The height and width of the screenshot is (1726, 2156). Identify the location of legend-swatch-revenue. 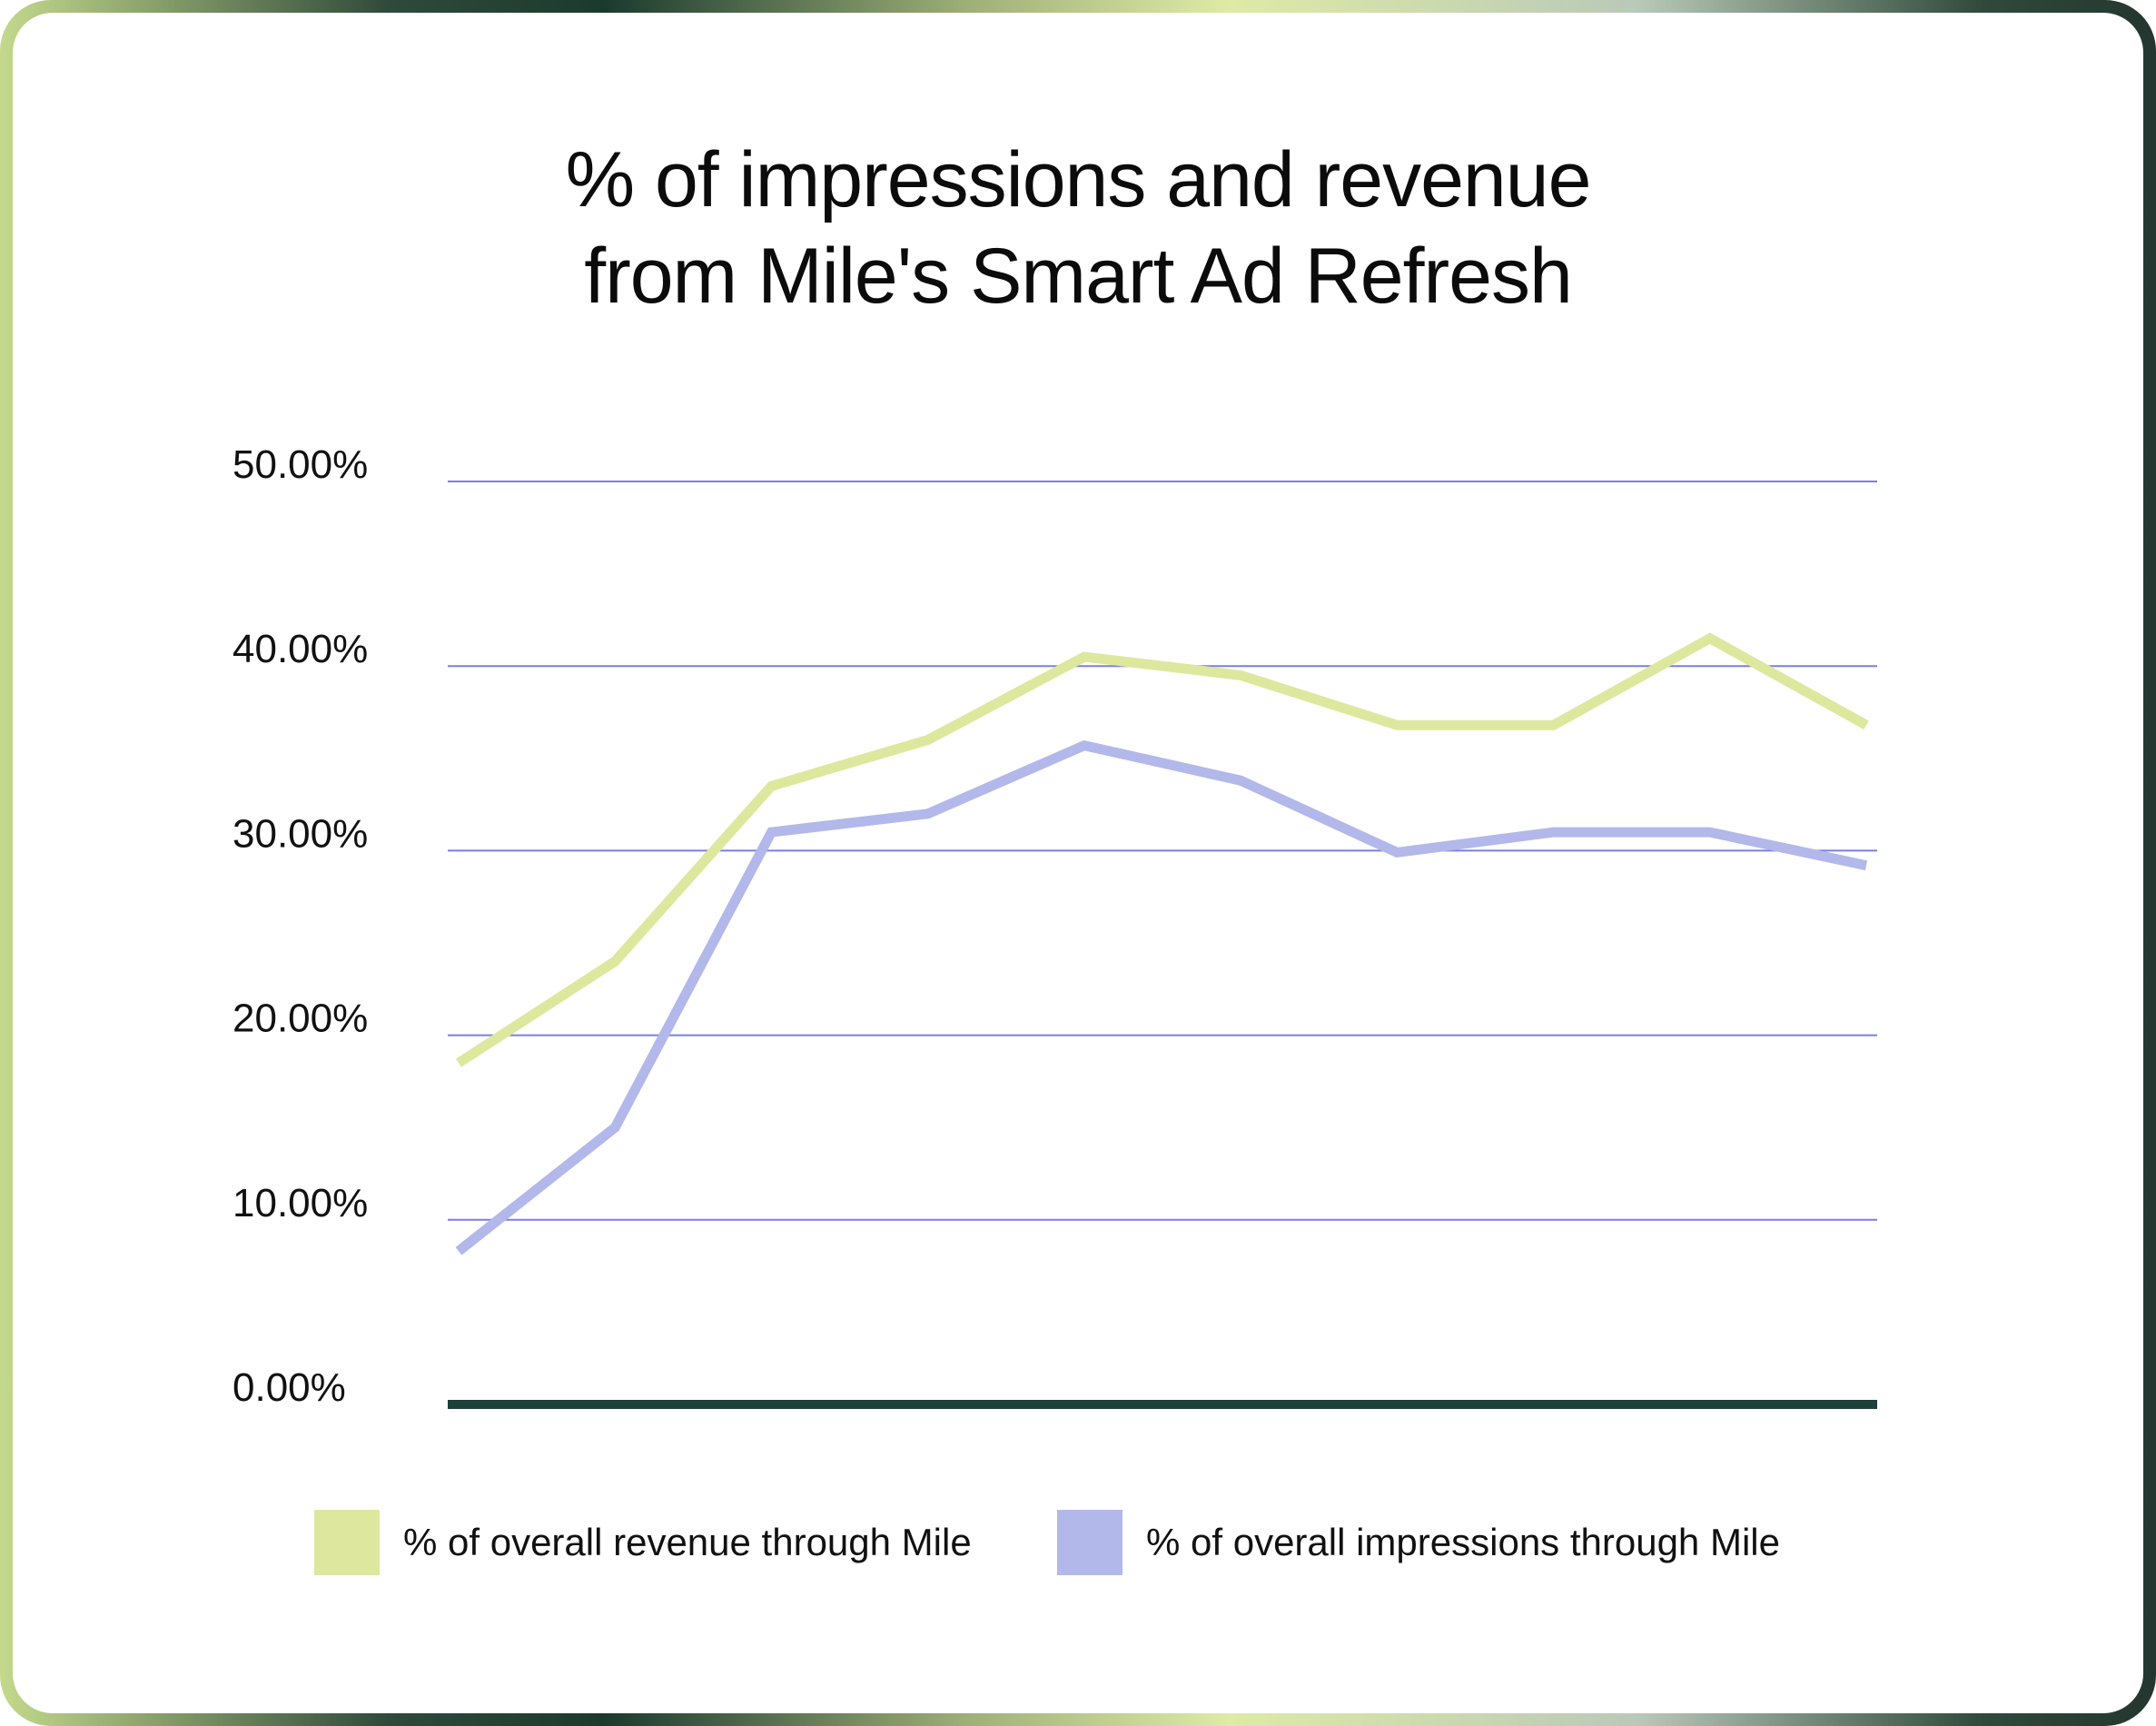
(347, 1542).